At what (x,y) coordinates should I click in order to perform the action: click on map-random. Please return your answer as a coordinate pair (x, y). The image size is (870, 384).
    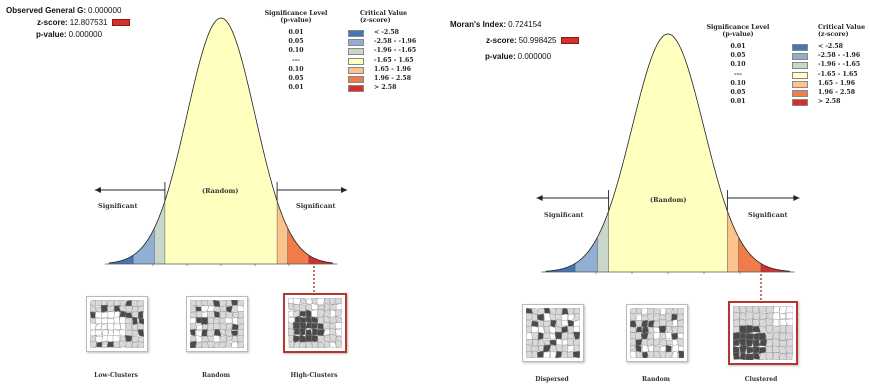
    Looking at the image, I should click on (217, 324).